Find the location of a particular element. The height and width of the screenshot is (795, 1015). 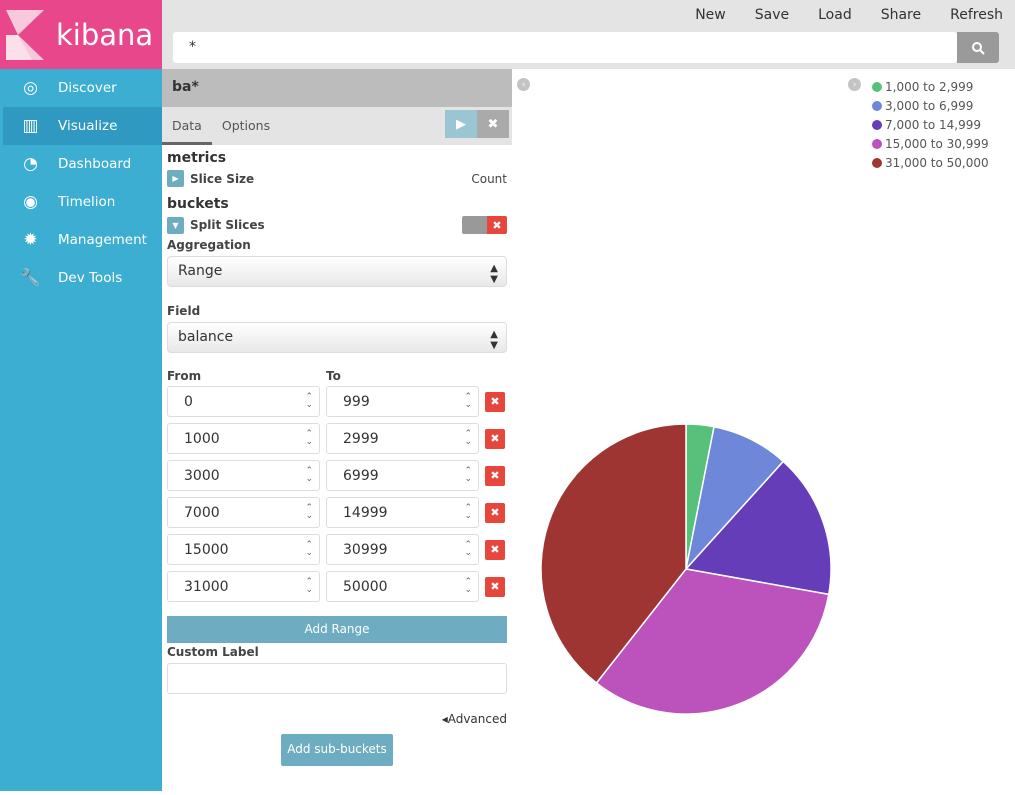

legend-item: 7,000 to 14,999 is located at coordinates (930, 124).